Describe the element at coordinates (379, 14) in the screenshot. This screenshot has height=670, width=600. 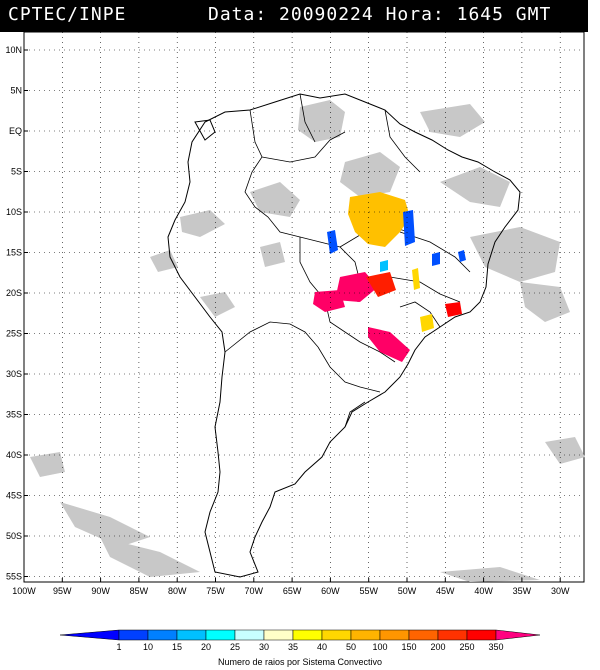
I see `date-time-label: Data: 20090224 Hora: 1645 GMT` at that location.